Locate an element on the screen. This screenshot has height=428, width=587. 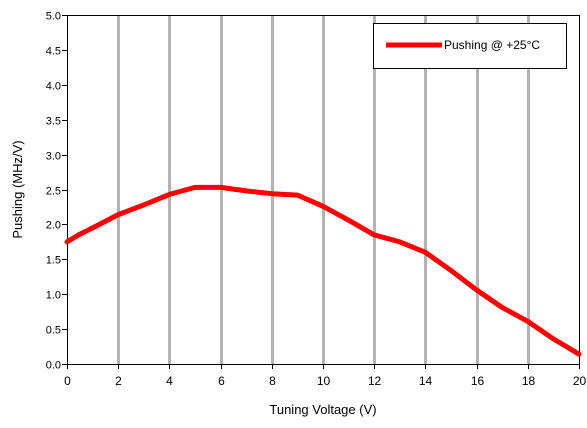
y-tick-label: 4.5 is located at coordinates (53, 52).